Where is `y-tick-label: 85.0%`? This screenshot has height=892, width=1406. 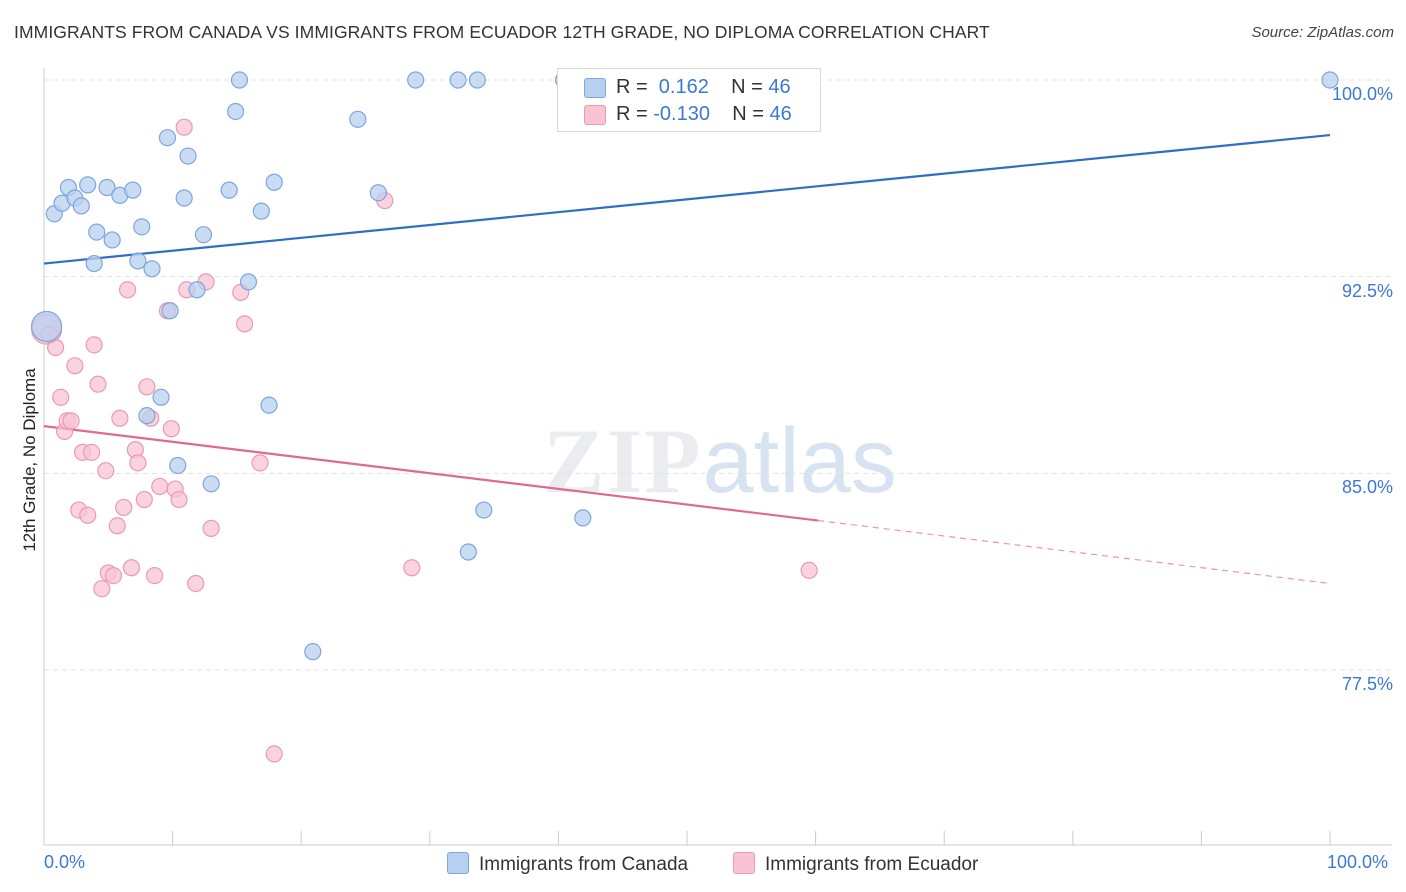 y-tick-label: 85.0% is located at coordinates (1367, 487).